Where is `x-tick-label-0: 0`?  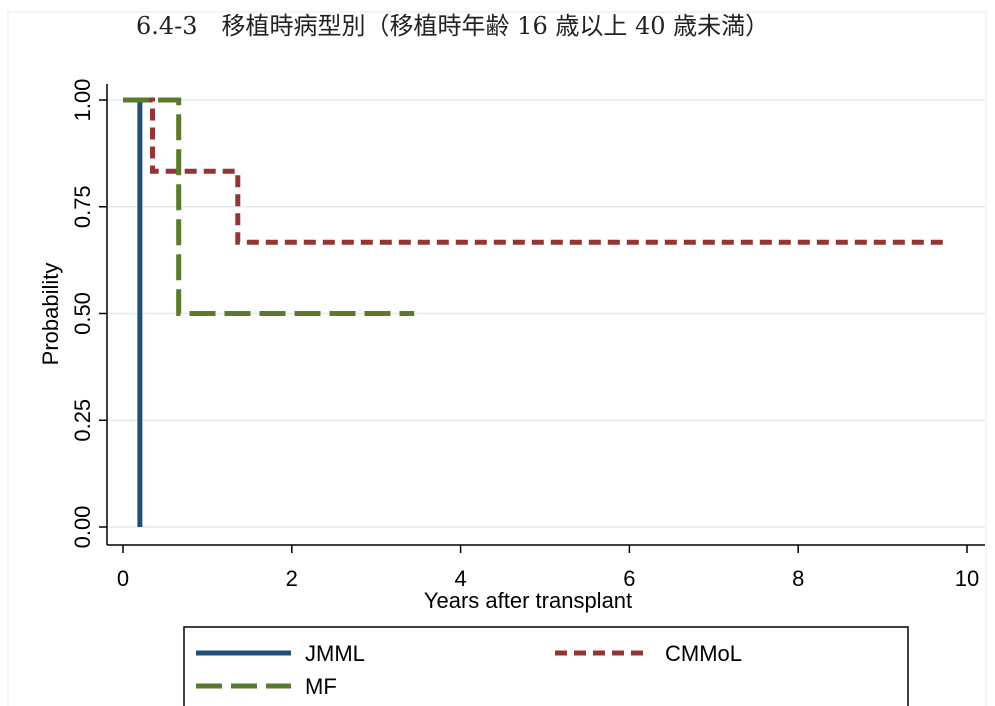
x-tick-label-0: 0 is located at coordinates (123, 578).